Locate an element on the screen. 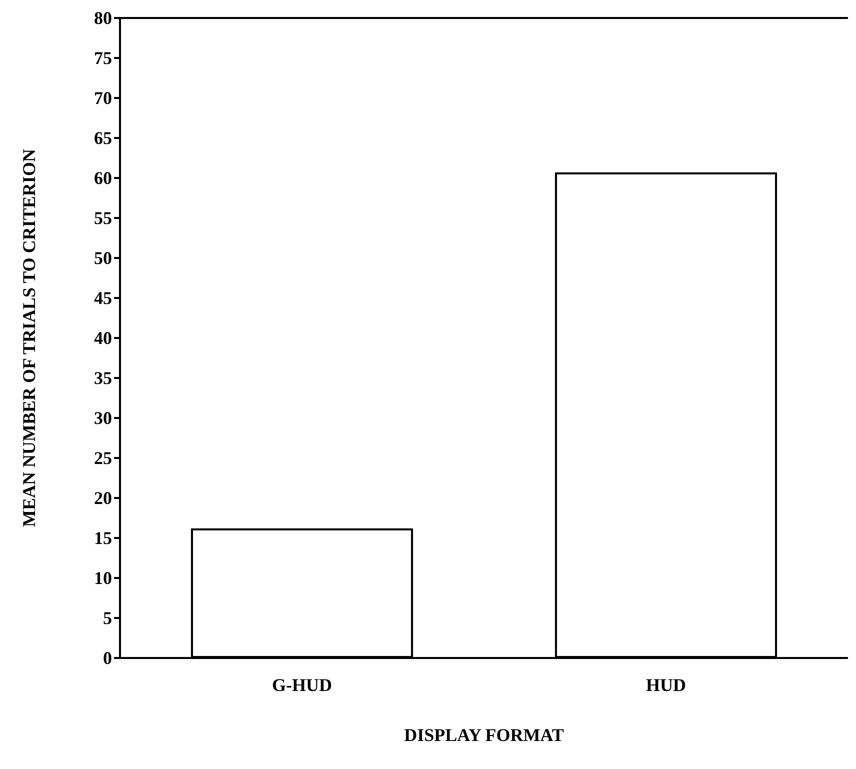 This screenshot has height=769, width=856. y-tick-label: 5 is located at coordinates (107, 618).